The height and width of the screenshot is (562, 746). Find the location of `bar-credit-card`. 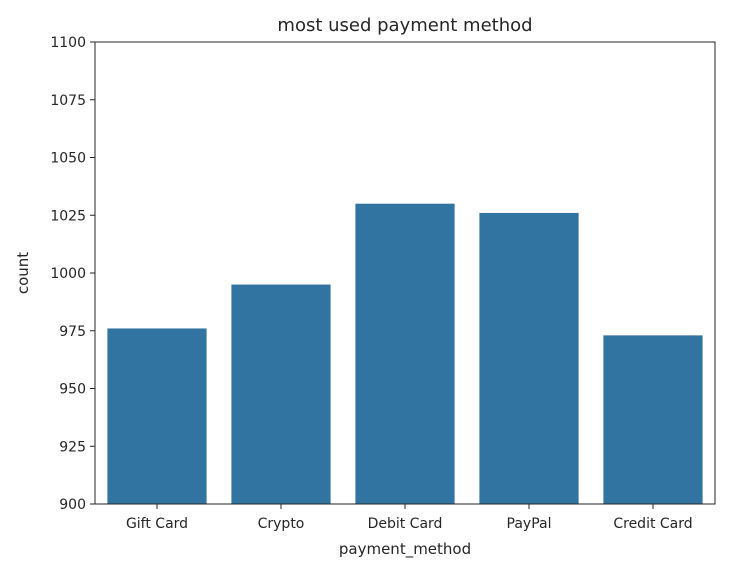

bar-credit-card is located at coordinates (653, 419).